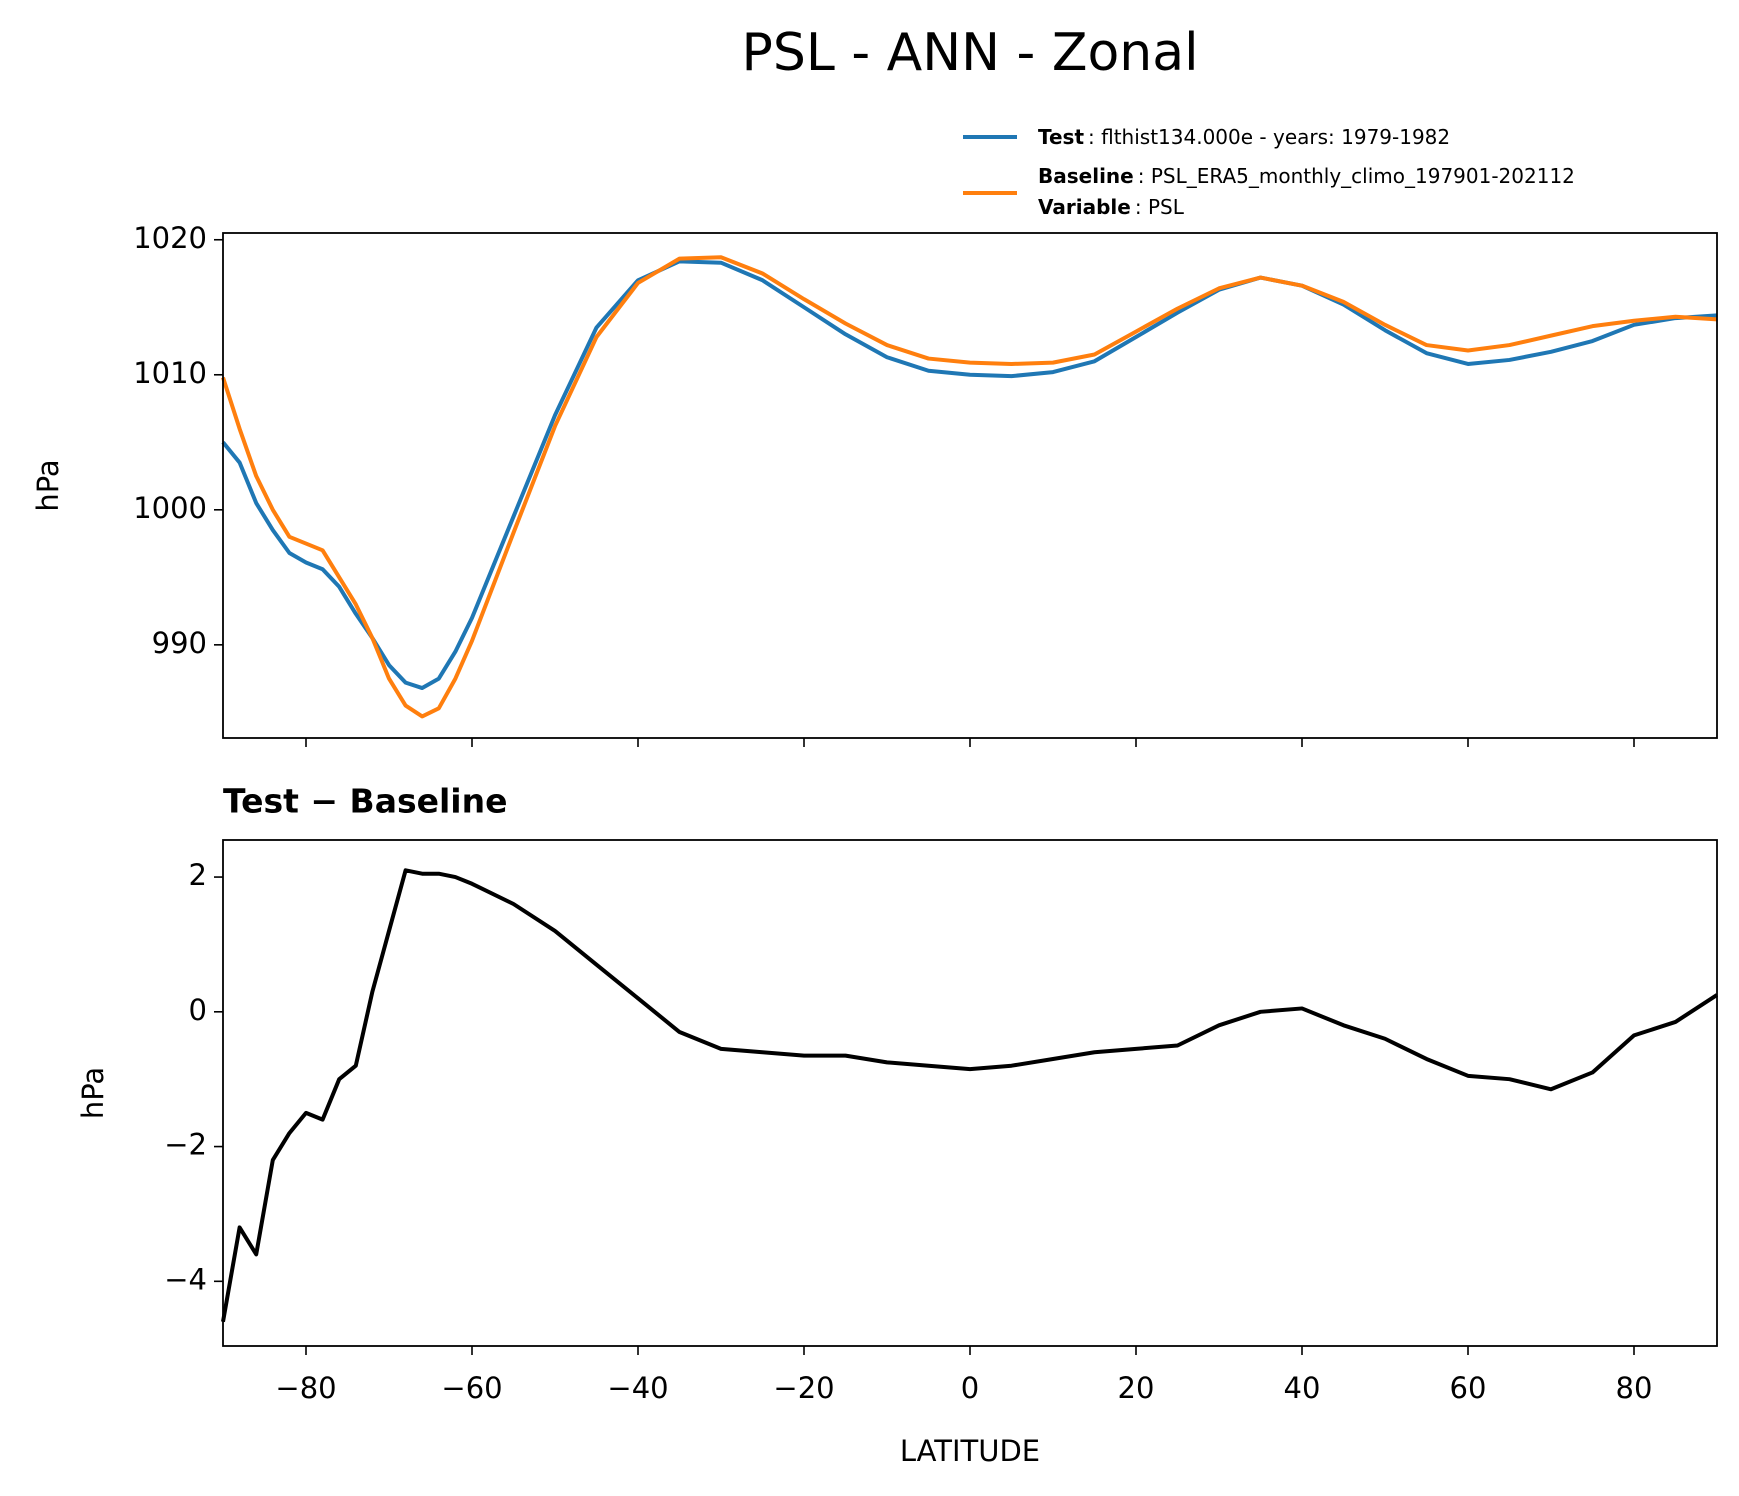 This screenshot has height=1496, width=1739. What do you see at coordinates (365, 801) in the screenshot?
I see `panel-title: Test − Baseline` at bounding box center [365, 801].